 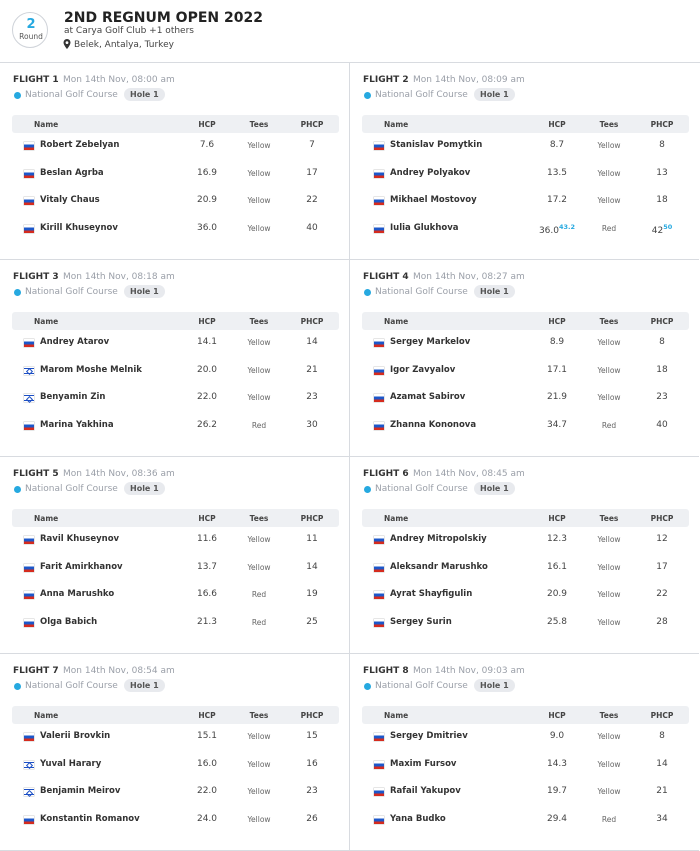 I want to click on phcp: 34, so click(x=662, y=818).